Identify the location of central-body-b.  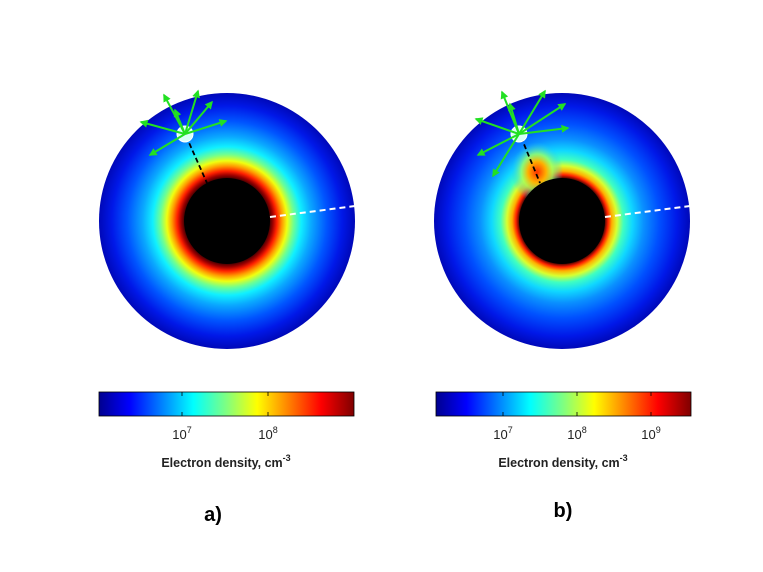
(562, 221).